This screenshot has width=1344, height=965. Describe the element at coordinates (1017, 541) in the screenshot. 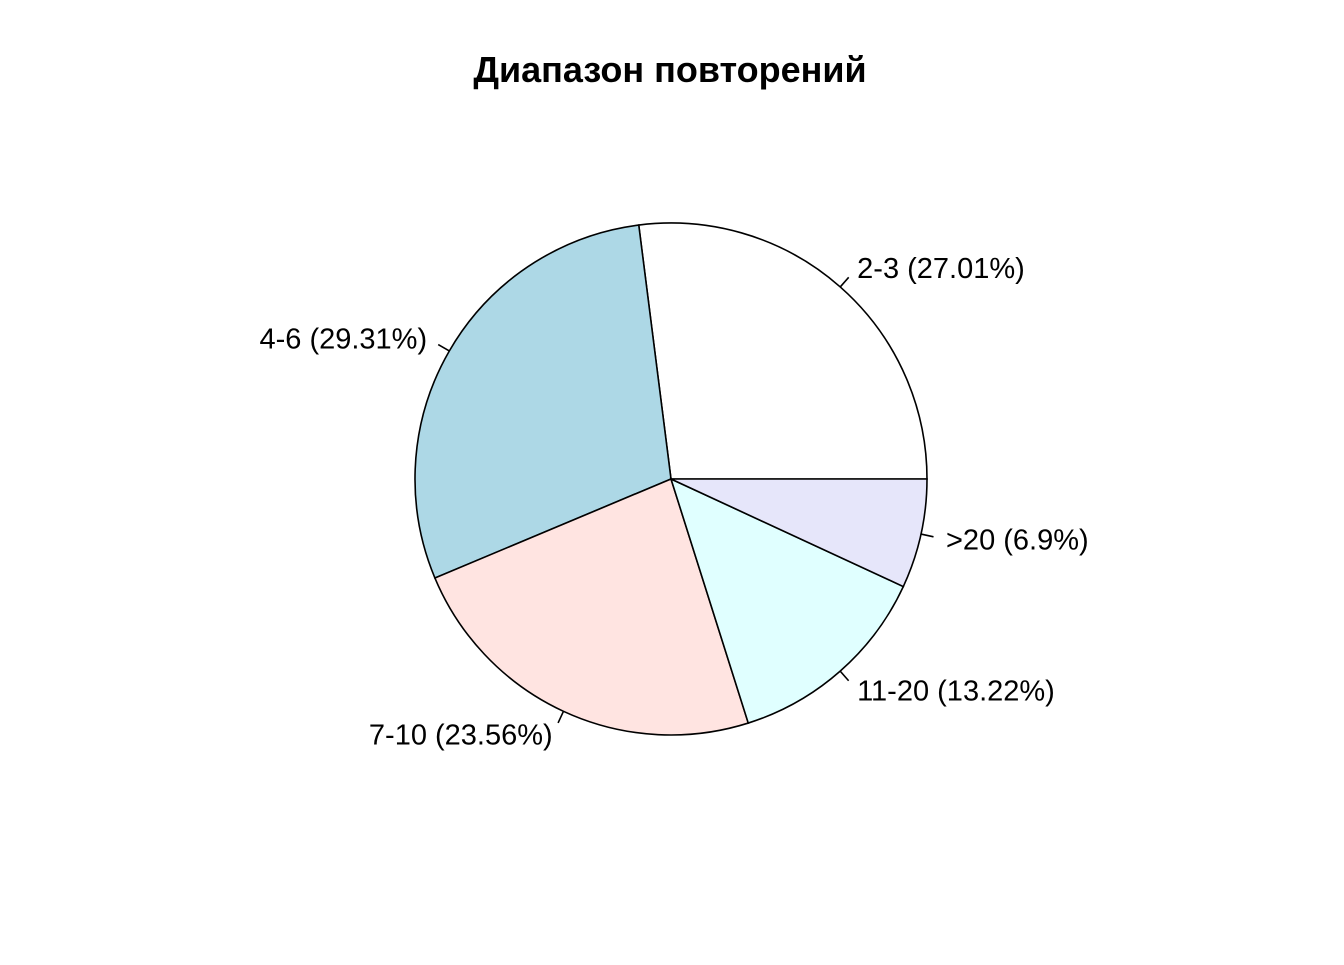

I see `slice-label: >20 (6.9%)` at that location.